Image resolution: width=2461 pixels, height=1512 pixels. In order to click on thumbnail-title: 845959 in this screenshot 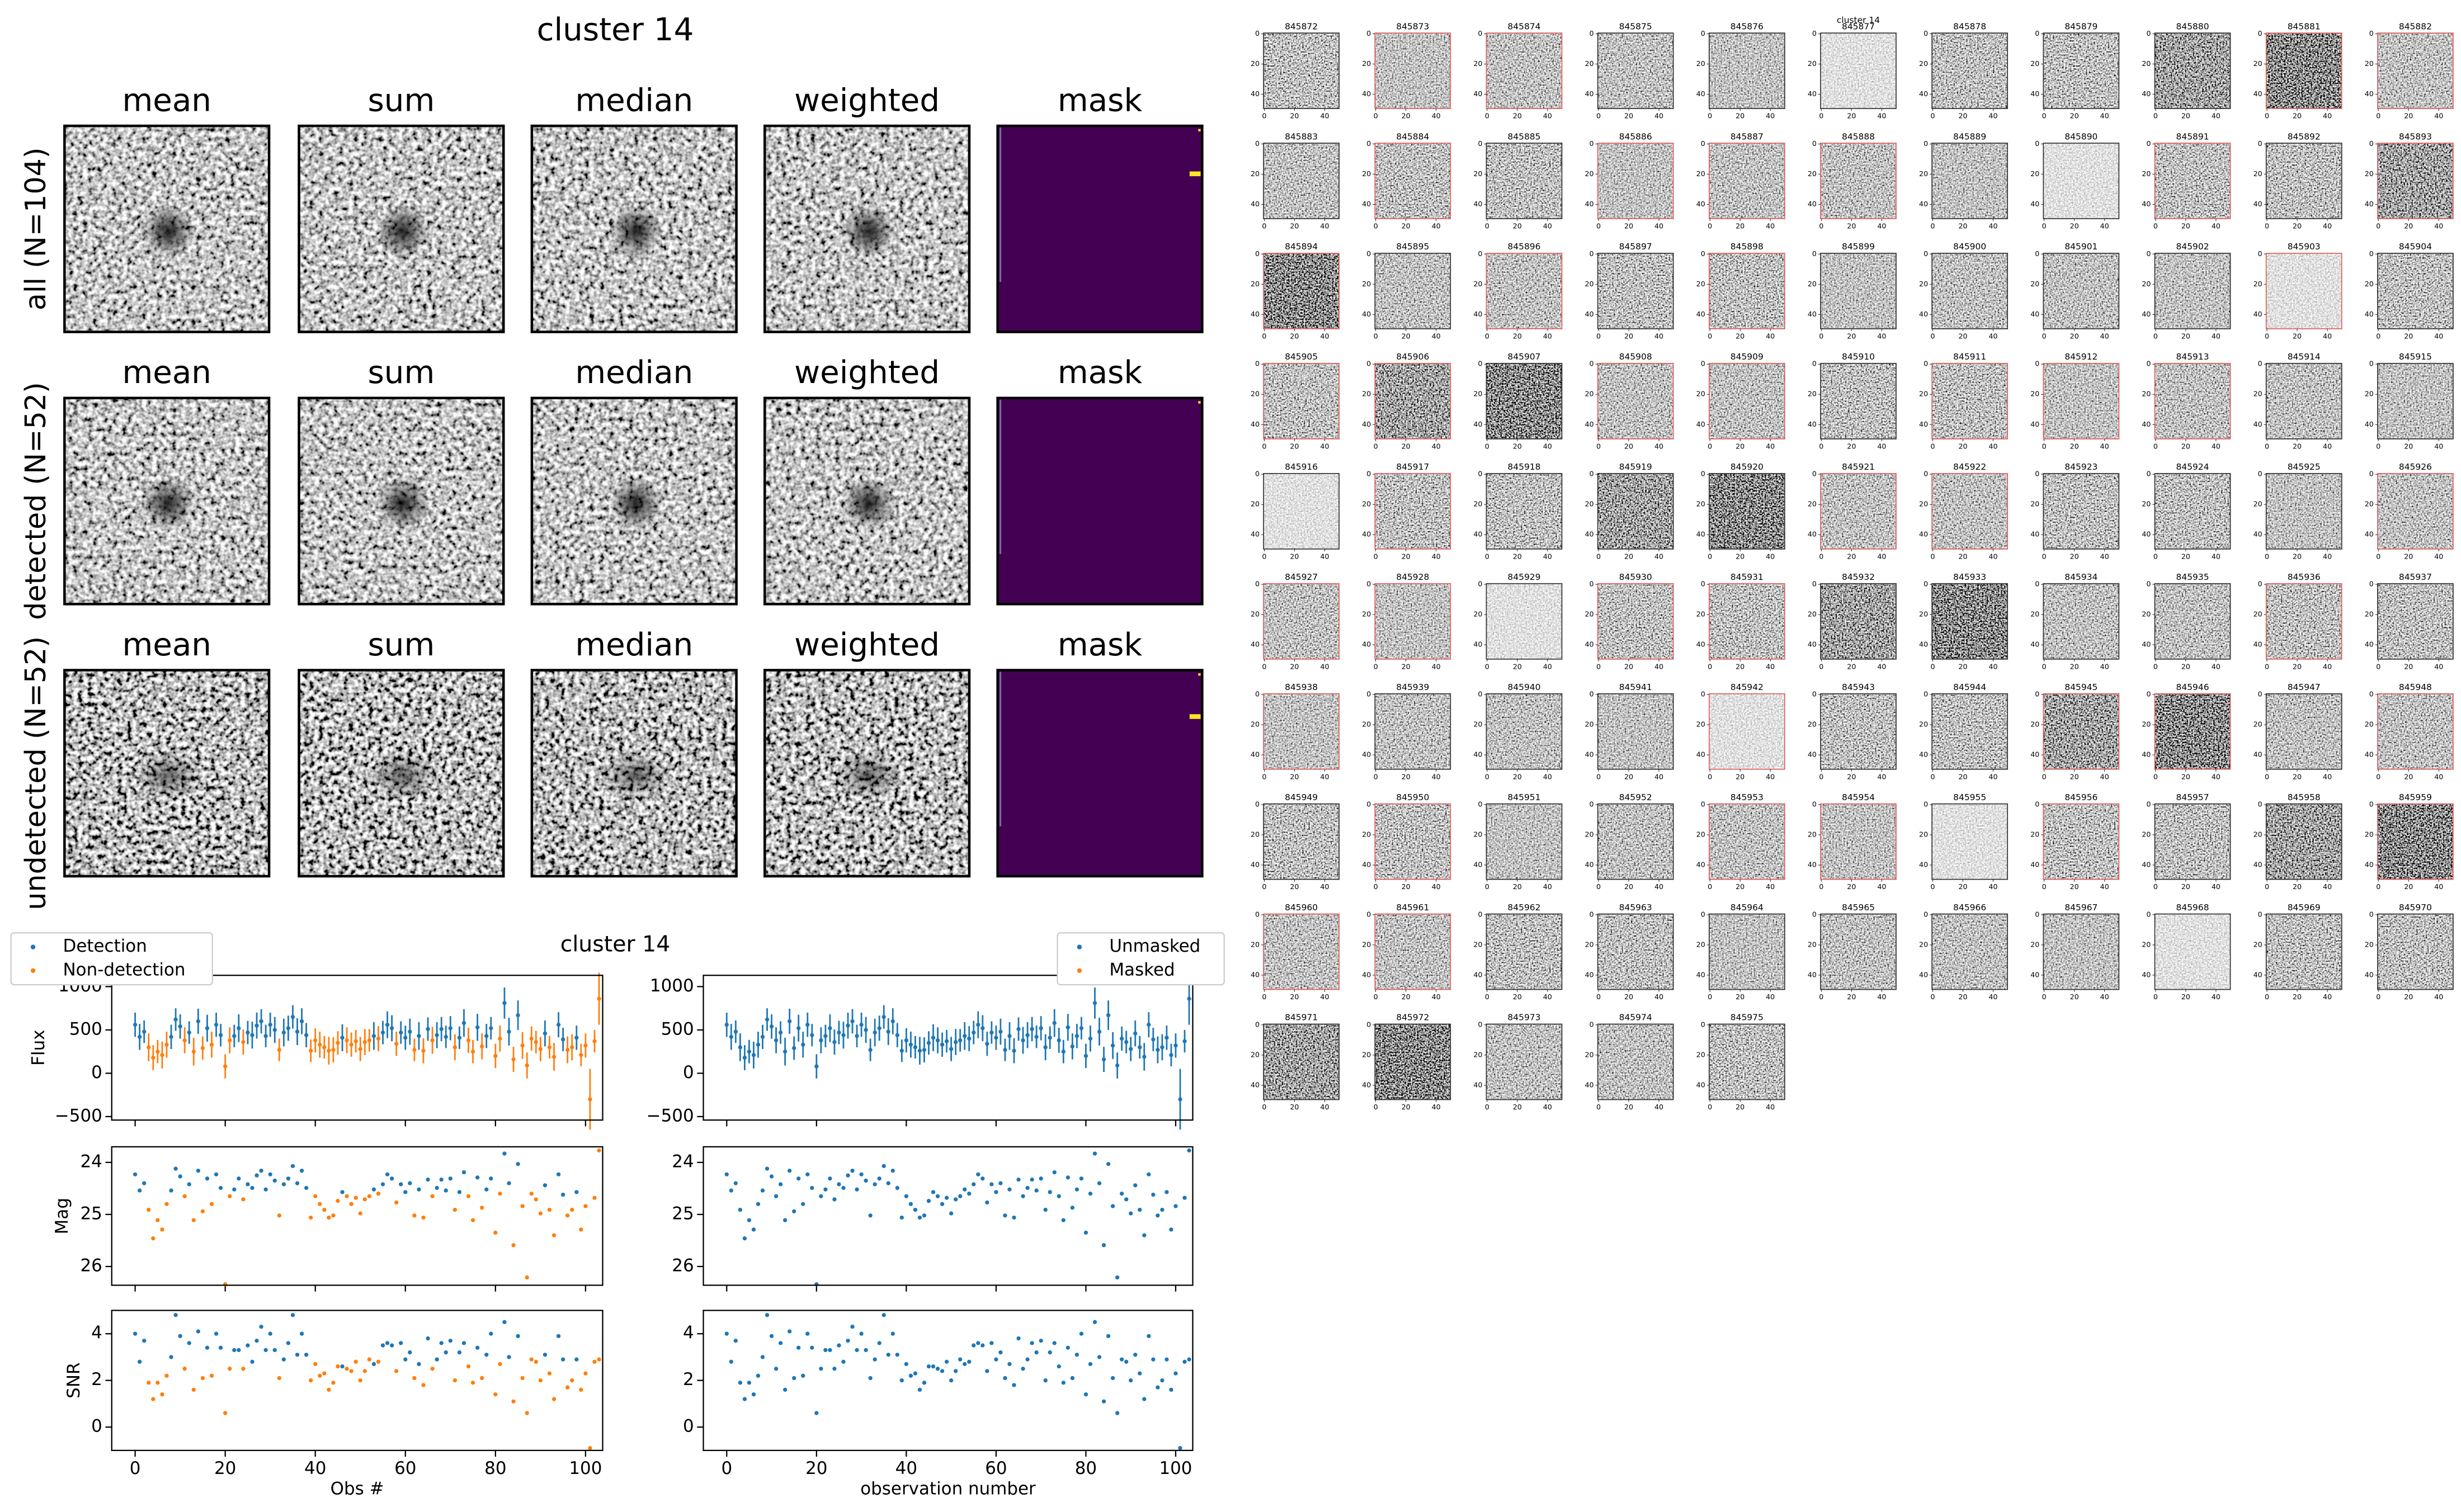, I will do `click(2415, 797)`.